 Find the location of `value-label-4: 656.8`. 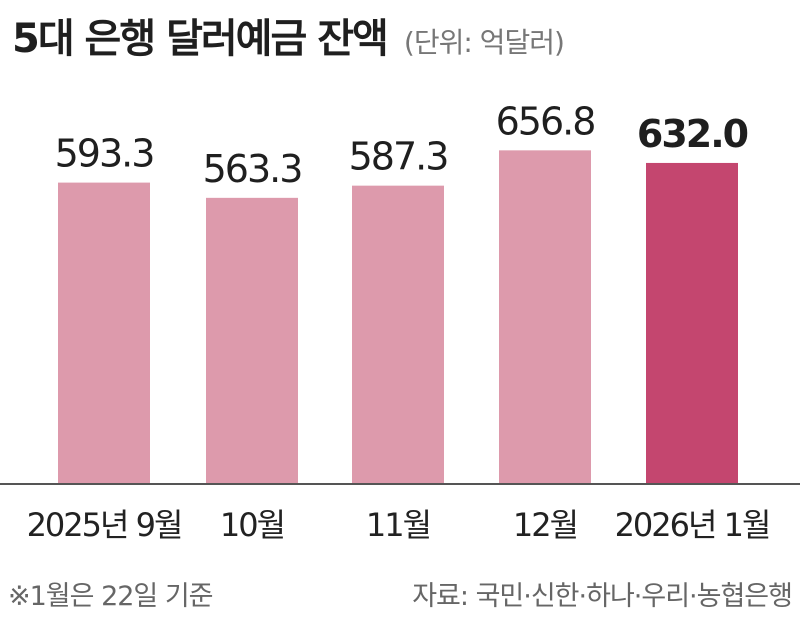

value-label-4: 656.8 is located at coordinates (545, 121).